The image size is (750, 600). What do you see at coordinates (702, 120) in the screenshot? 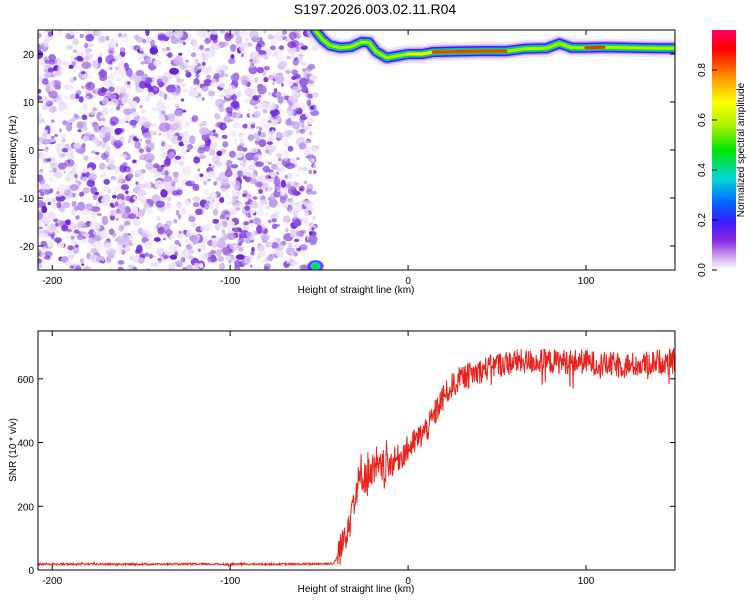
I see `colorbar-tick-label: 0.6` at bounding box center [702, 120].